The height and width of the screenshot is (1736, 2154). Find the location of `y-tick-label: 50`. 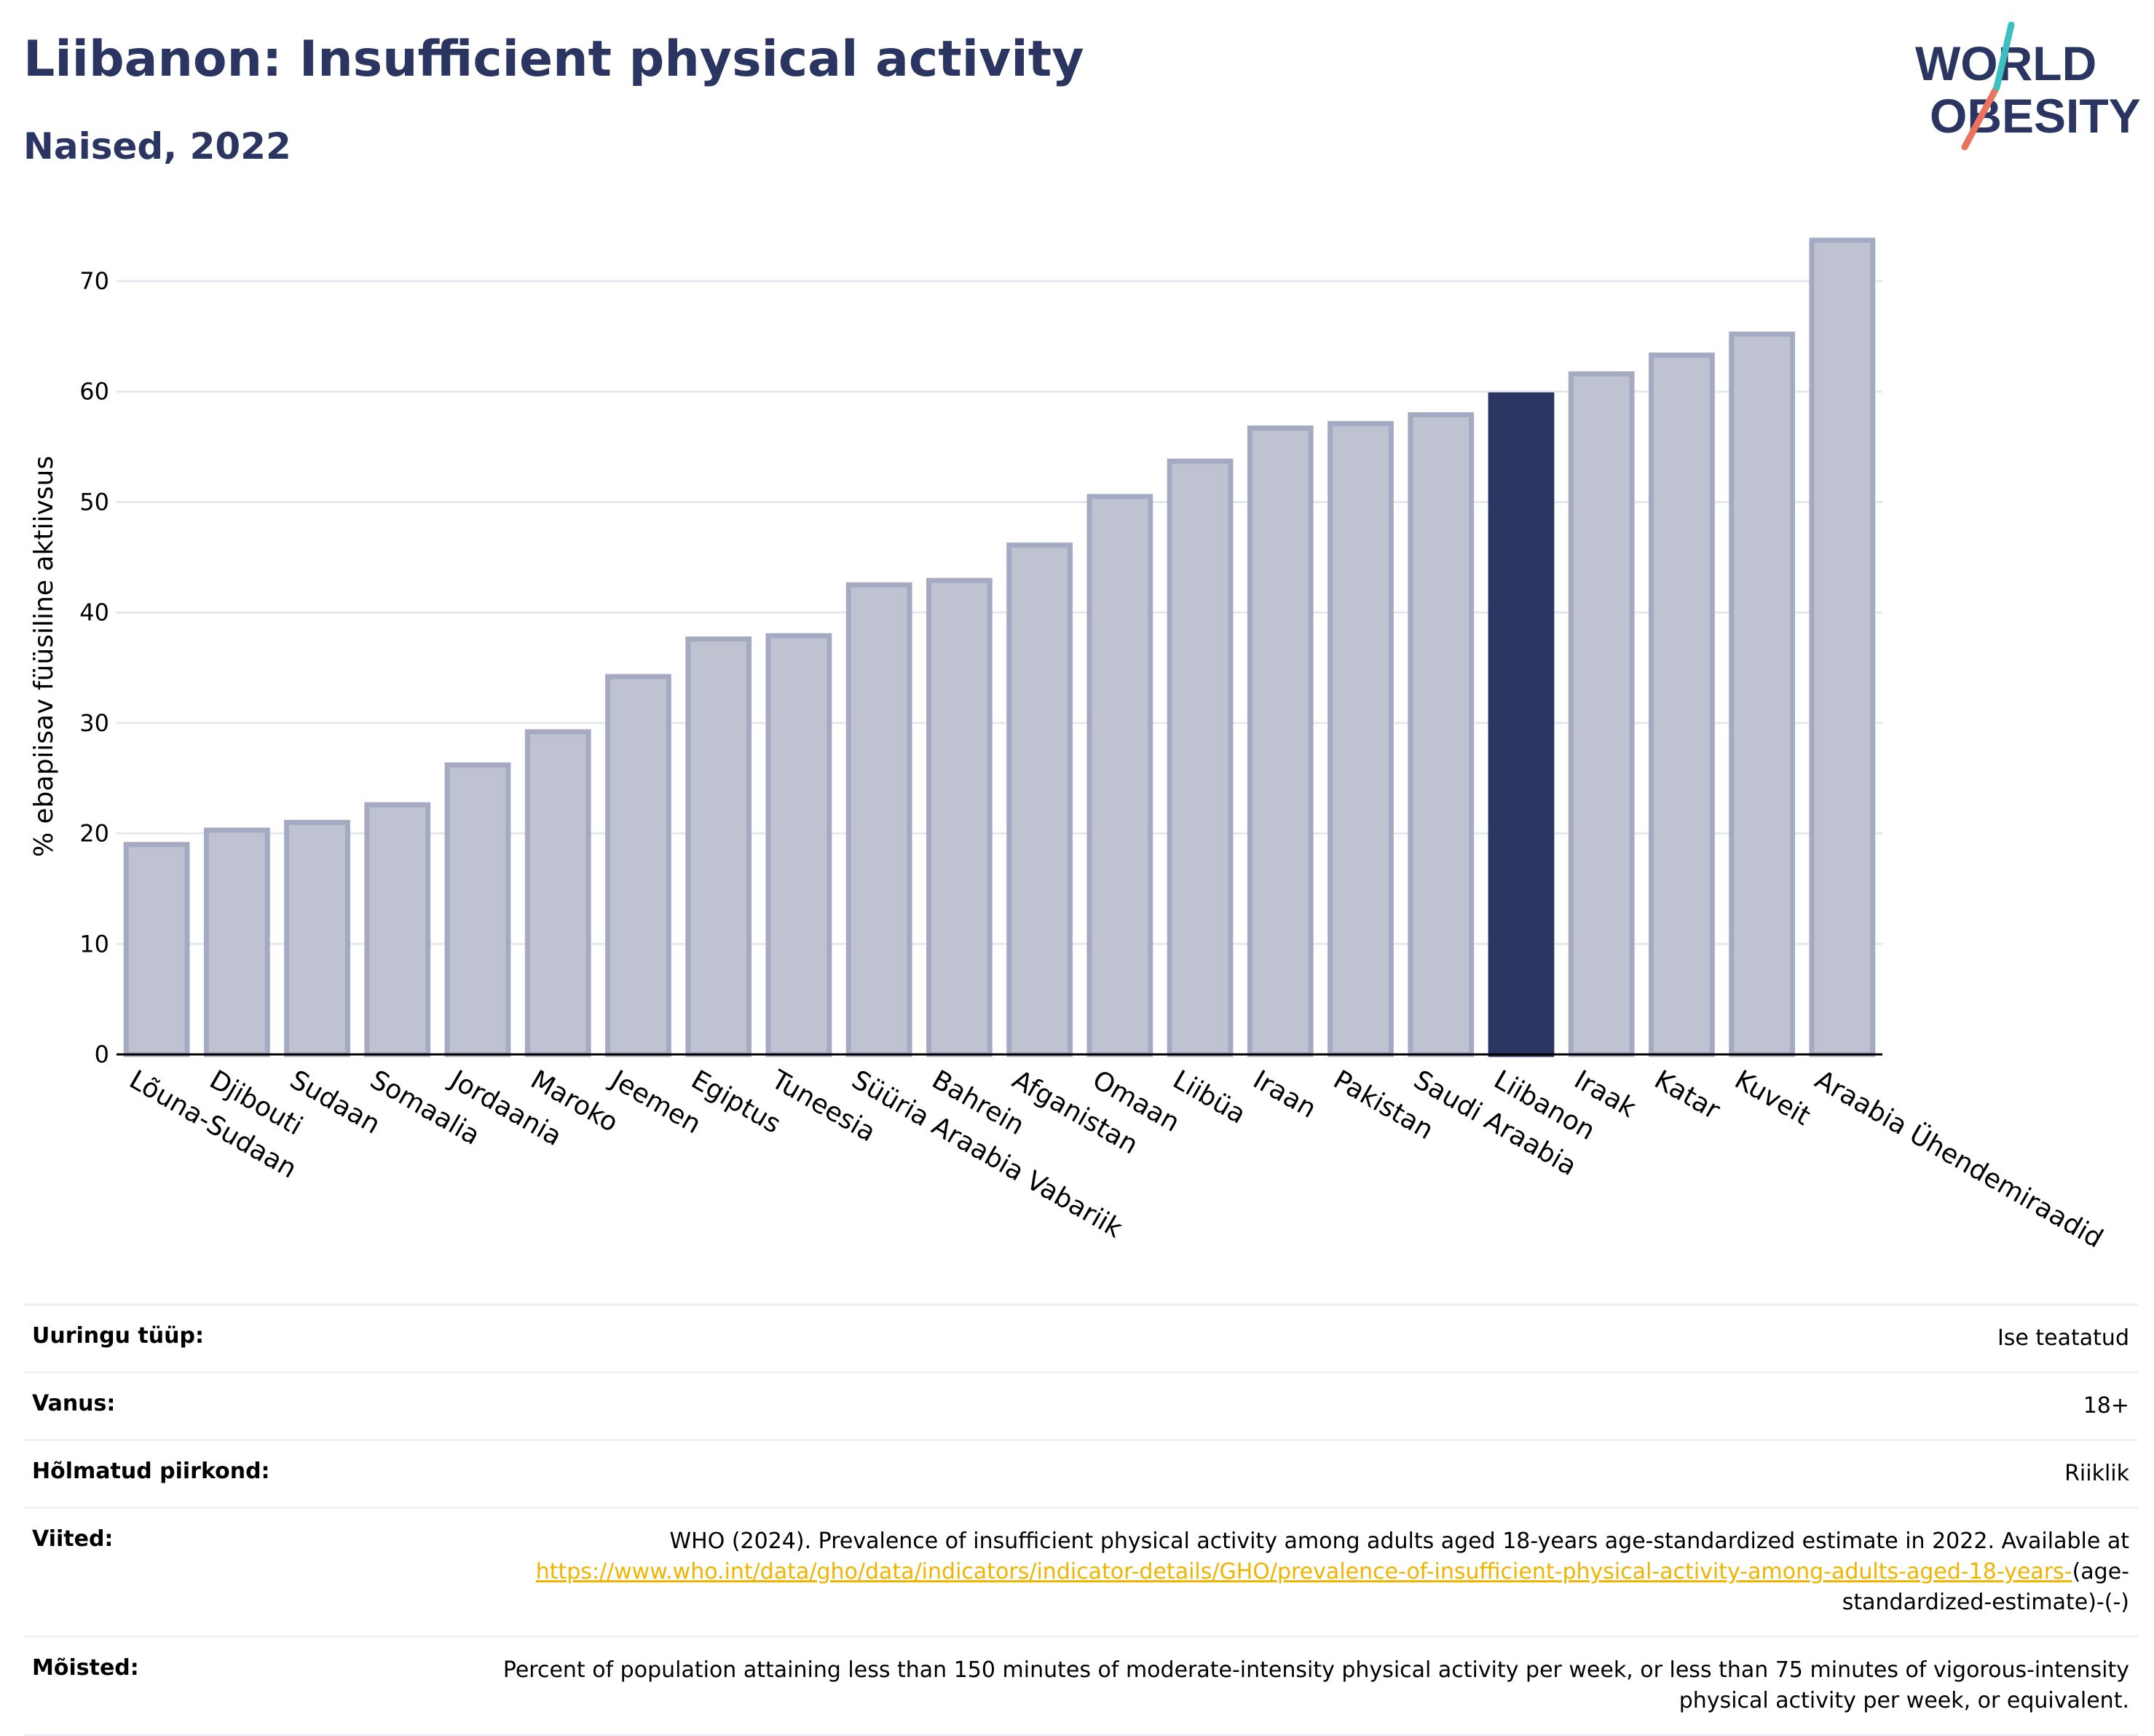

y-tick-label: 50 is located at coordinates (94, 502).